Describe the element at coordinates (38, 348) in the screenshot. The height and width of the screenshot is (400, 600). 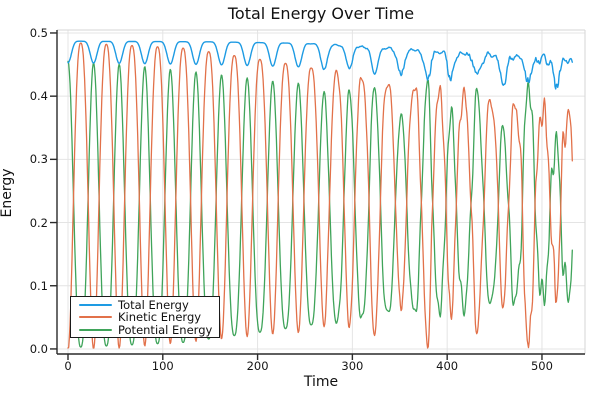
I see `y-tick-label: 0.0` at that location.